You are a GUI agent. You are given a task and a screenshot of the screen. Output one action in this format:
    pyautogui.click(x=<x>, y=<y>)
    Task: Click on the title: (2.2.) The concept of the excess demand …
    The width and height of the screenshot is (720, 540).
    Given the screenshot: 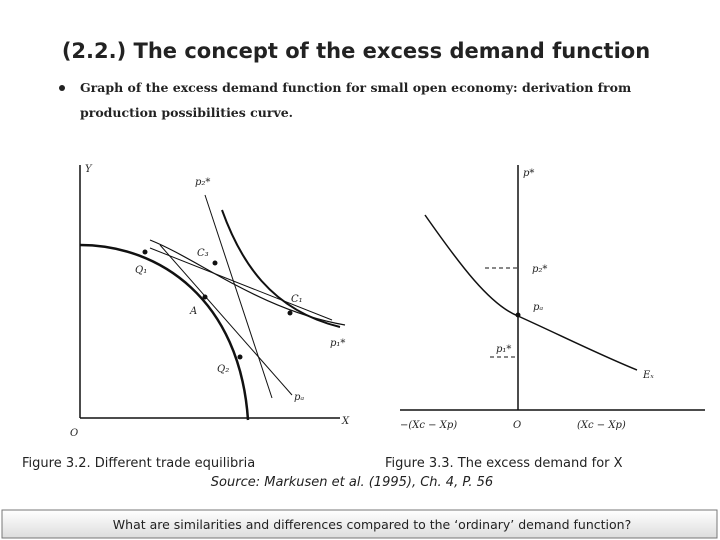 What is the action you would take?
    pyautogui.click(x=356, y=51)
    